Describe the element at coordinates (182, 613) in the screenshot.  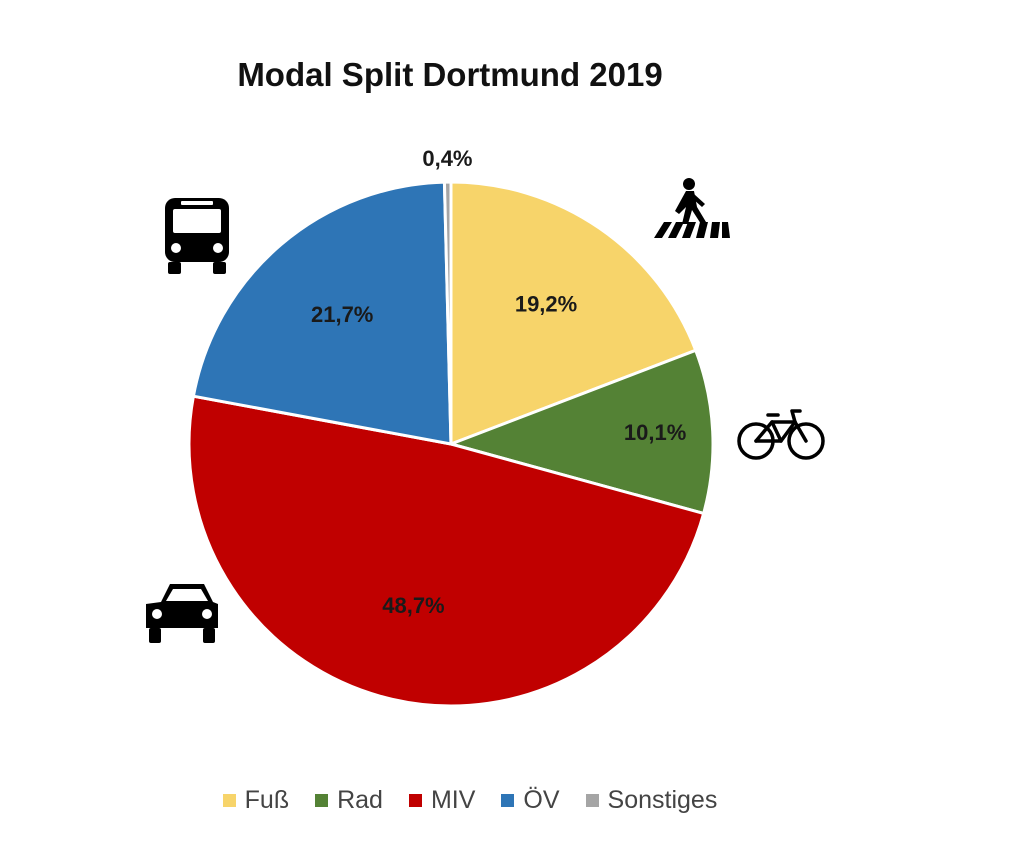
I see `car-icon` at that location.